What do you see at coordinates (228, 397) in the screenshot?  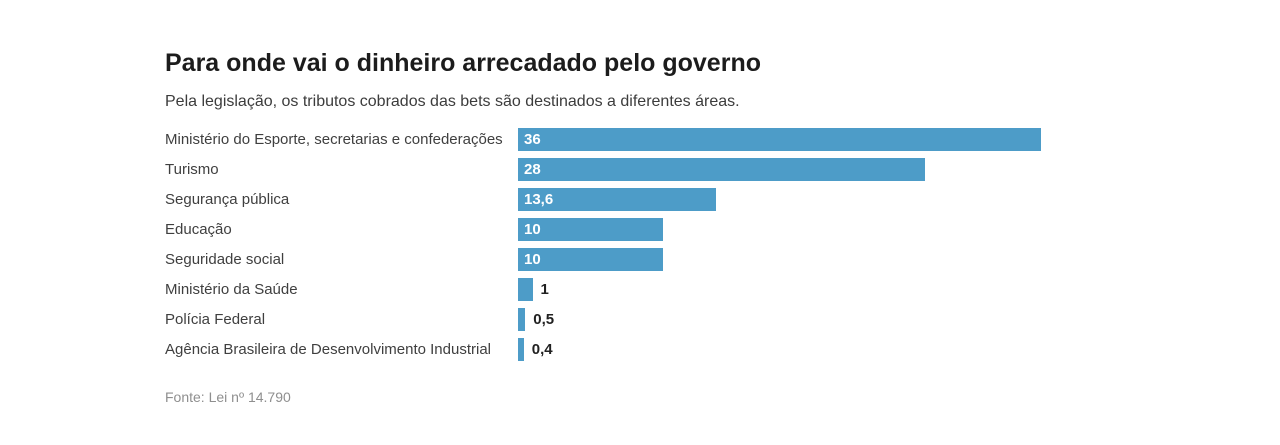 I see `source-note: Fonte: Lei nº 14.790` at bounding box center [228, 397].